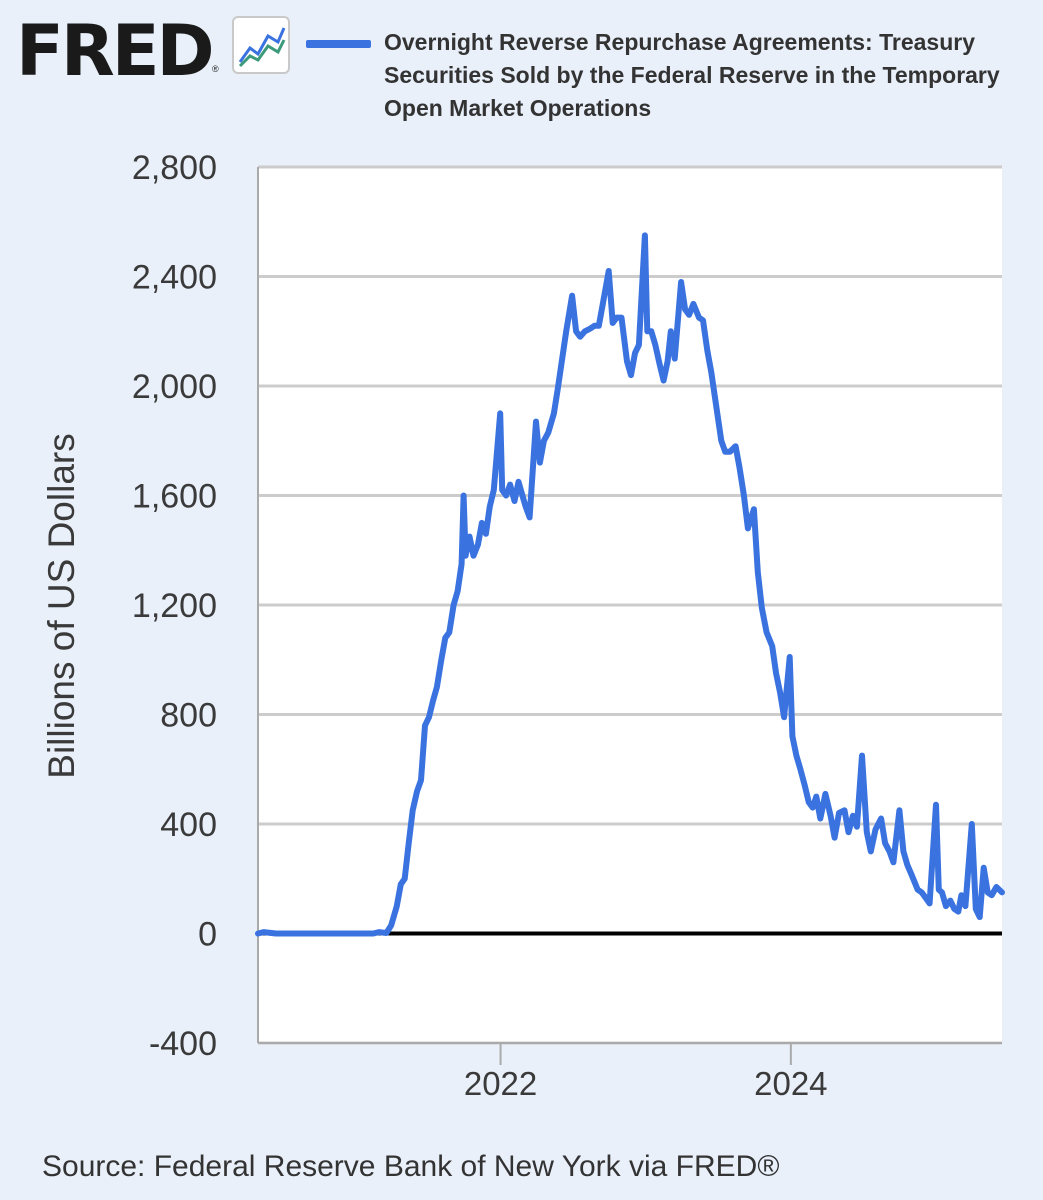  What do you see at coordinates (188, 716) in the screenshot?
I see `y-tick-label: 800` at bounding box center [188, 716].